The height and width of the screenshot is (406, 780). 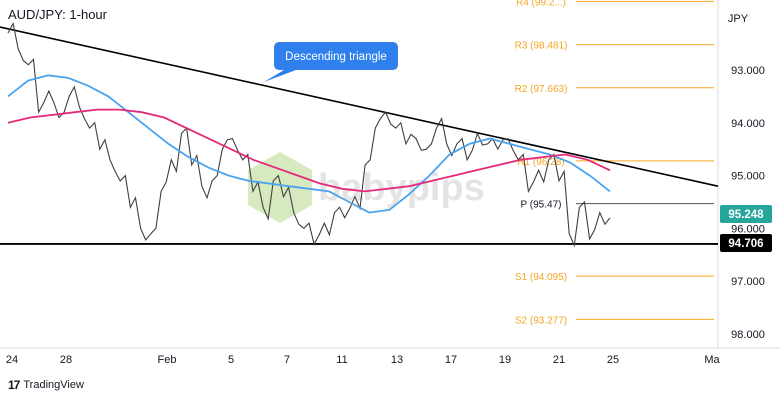 What do you see at coordinates (341, 360) in the screenshot?
I see `time-tick-label: 11` at bounding box center [341, 360].